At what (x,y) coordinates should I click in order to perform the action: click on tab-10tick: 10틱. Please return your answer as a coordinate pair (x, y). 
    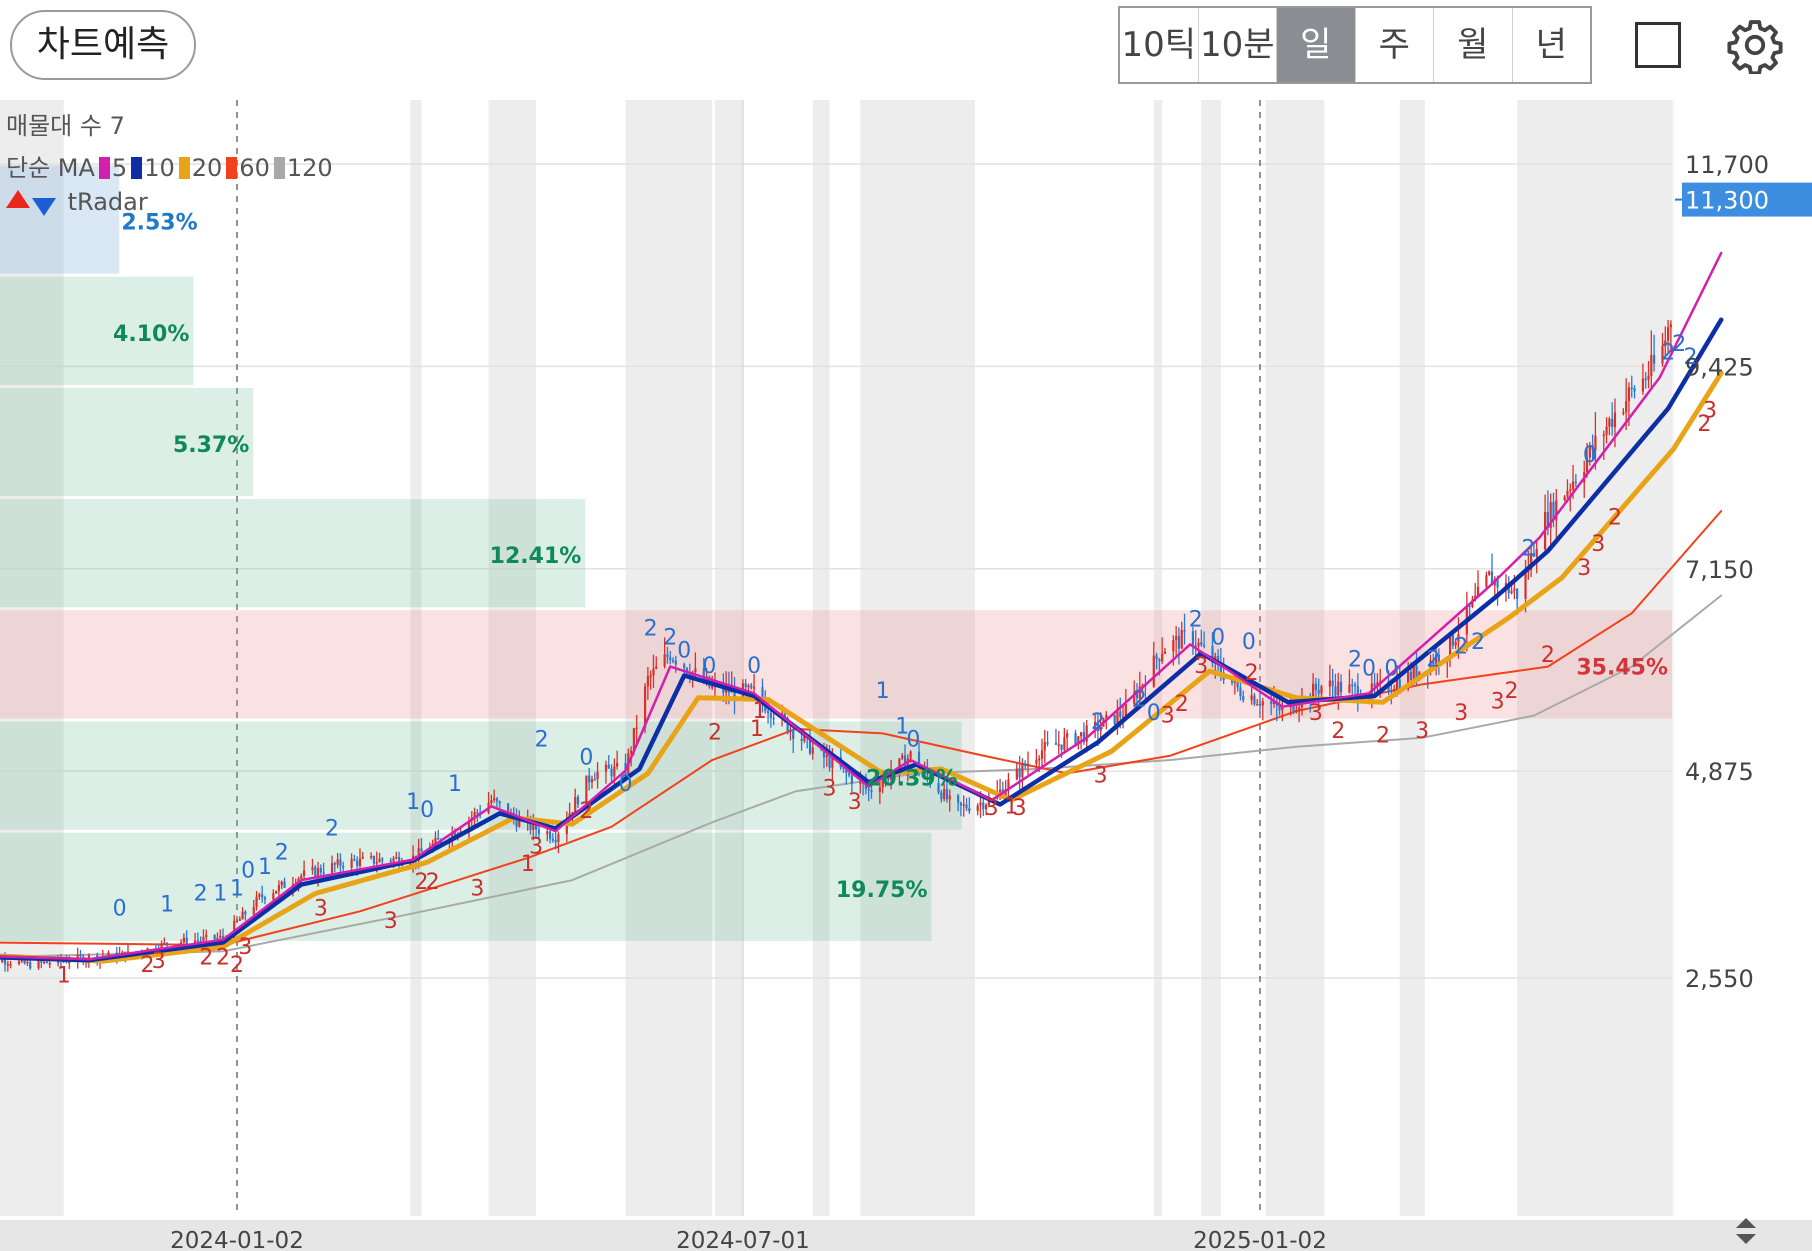
    Looking at the image, I should click on (1159, 45).